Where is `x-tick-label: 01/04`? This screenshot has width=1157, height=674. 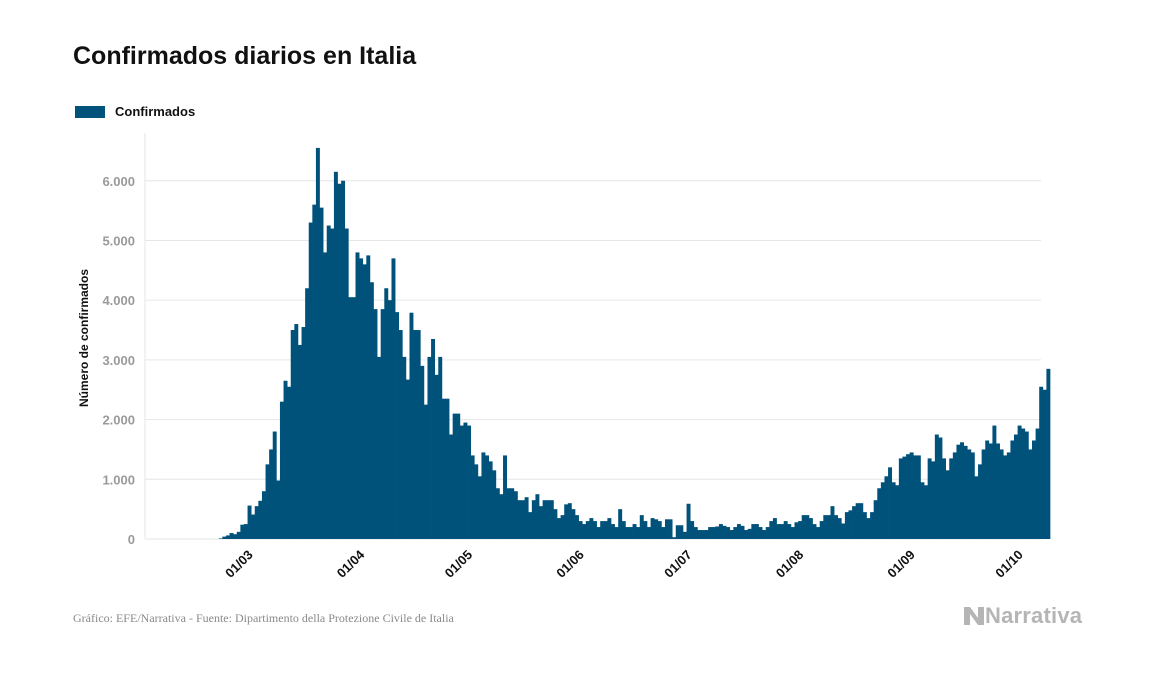
x-tick-label: 01/04 is located at coordinates (351, 563).